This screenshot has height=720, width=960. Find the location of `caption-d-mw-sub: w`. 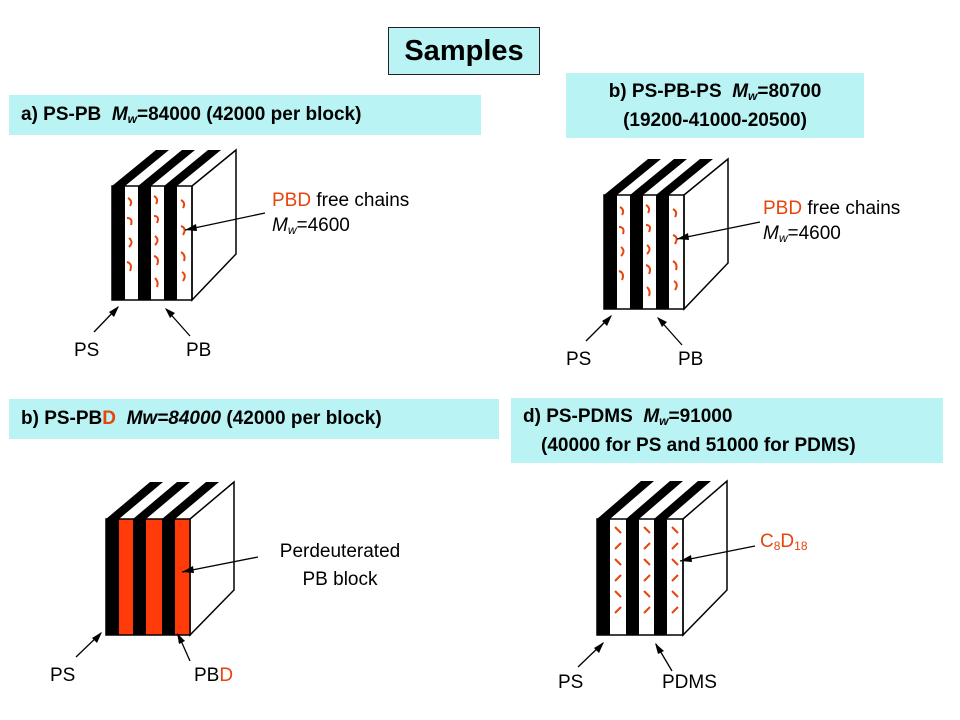

caption-d-mw-sub: w is located at coordinates (664, 421).